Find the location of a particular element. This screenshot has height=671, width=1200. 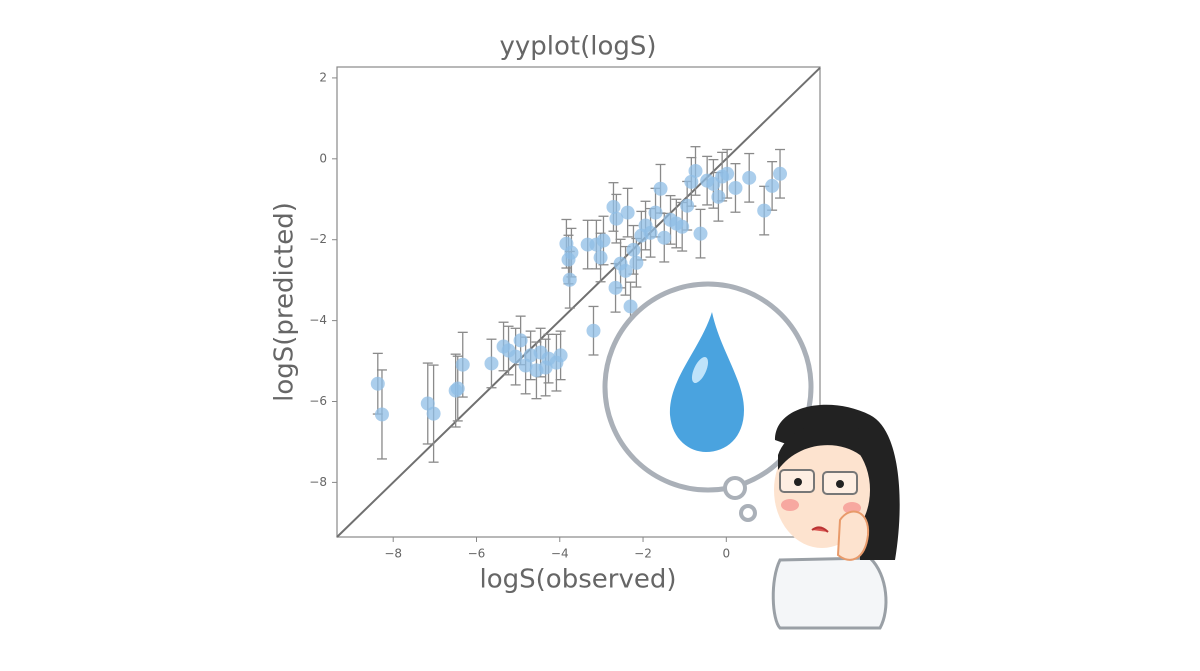

x-tick-label: −6 is located at coordinates (477, 554).